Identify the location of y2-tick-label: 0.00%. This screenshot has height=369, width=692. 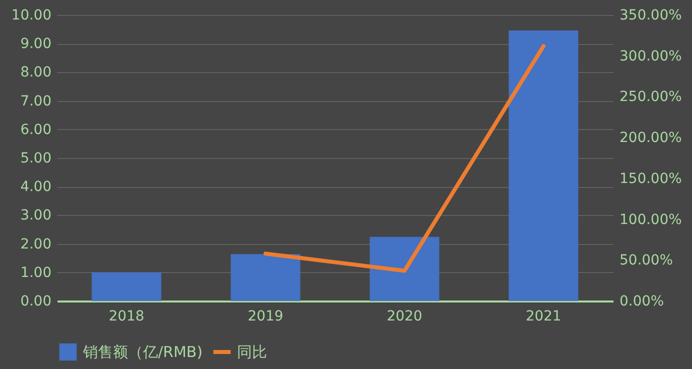
(642, 302).